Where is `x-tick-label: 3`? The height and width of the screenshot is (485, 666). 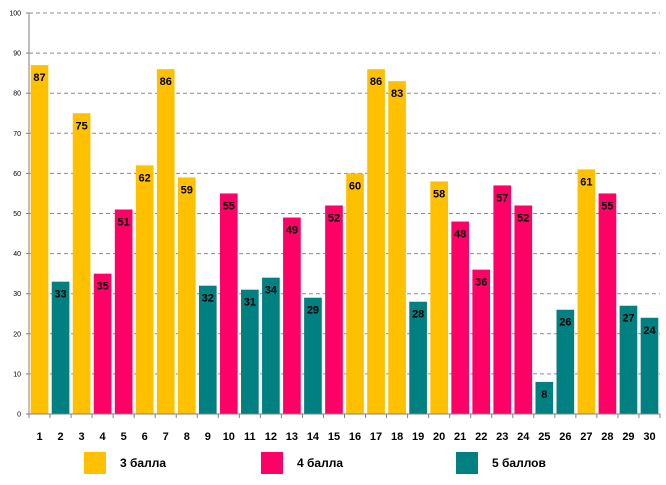 x-tick-label: 3 is located at coordinates (82, 437).